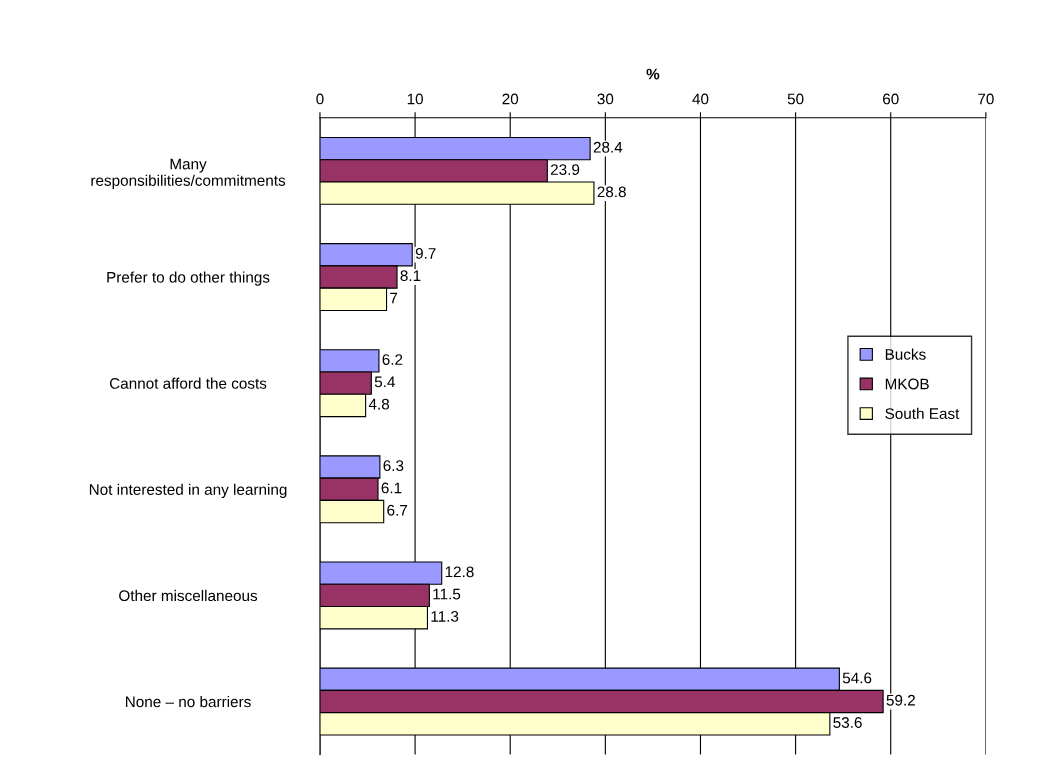 The height and width of the screenshot is (770, 1047). What do you see at coordinates (188, 702) in the screenshot?
I see `y-tick-label: None – no barriers` at bounding box center [188, 702].